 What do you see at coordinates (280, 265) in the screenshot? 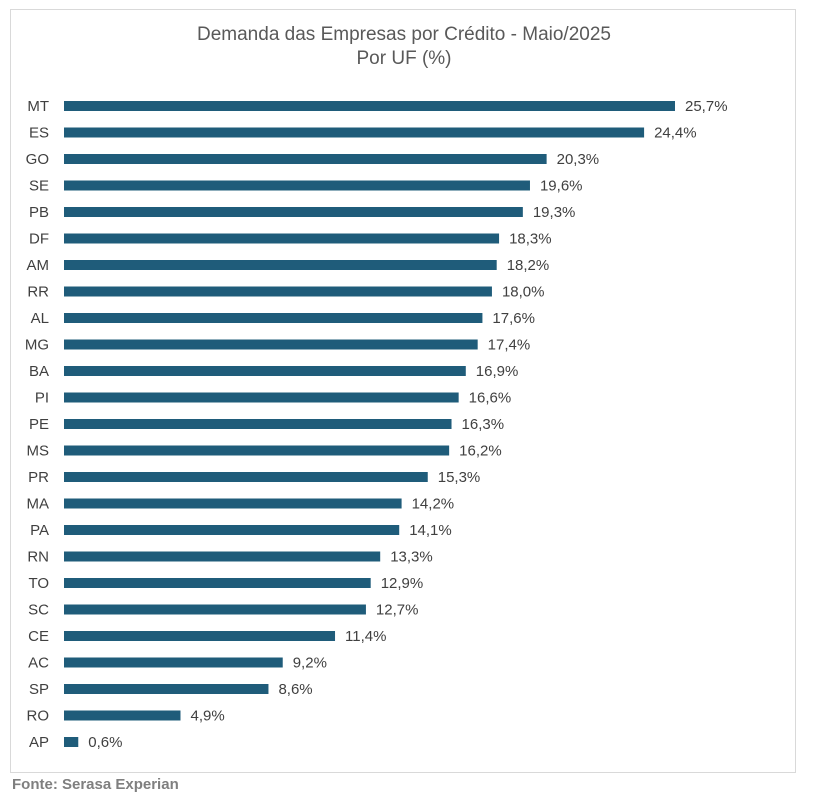
I see `bar-am` at bounding box center [280, 265].